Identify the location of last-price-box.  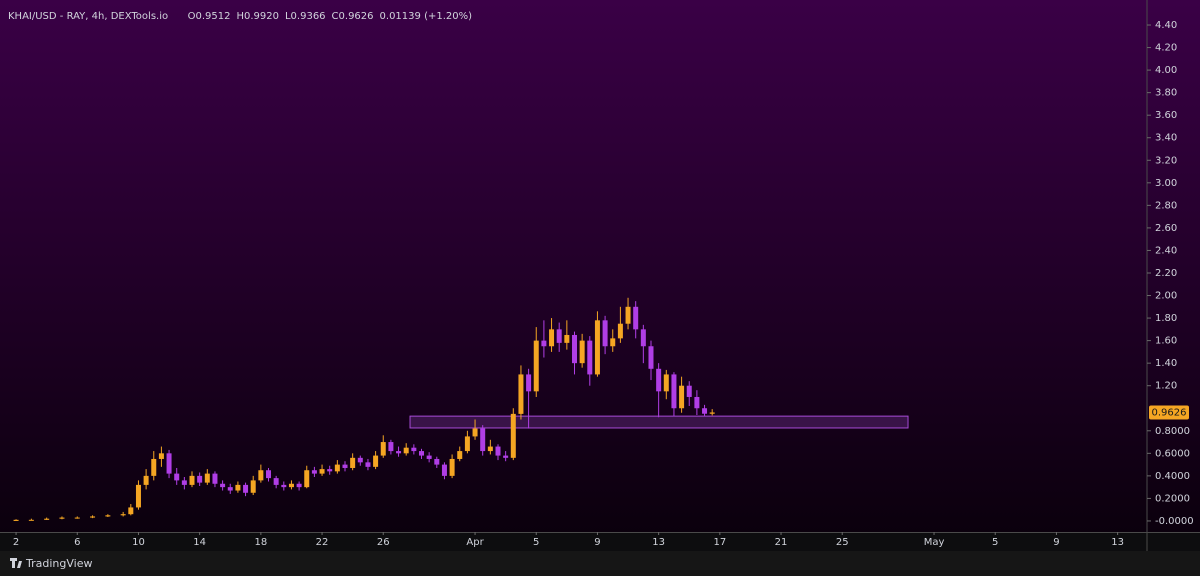
(1169, 412).